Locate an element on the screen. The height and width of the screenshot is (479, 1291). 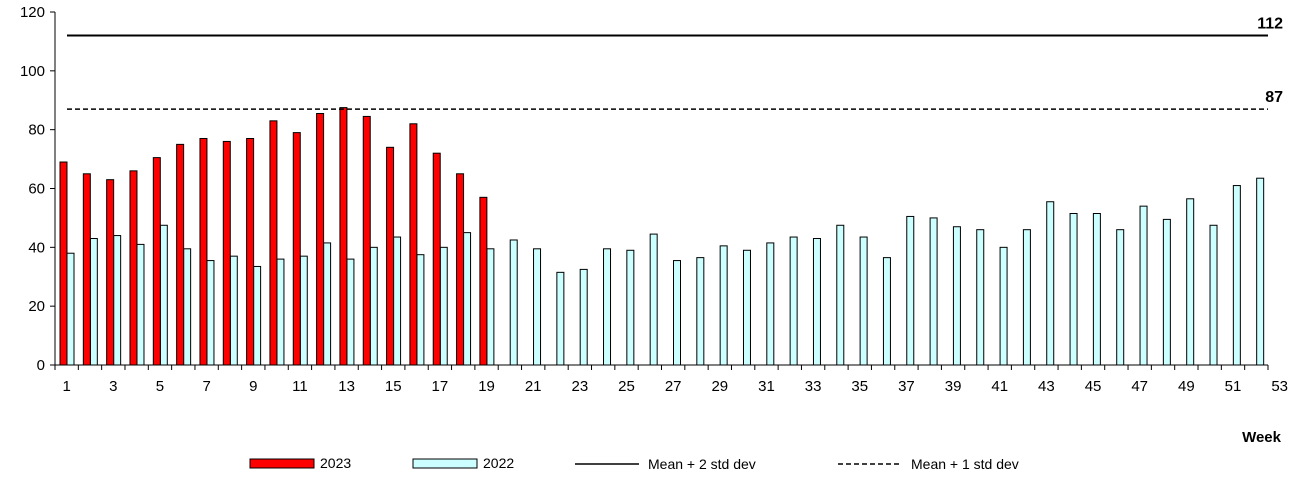
x-tick-label: 11 is located at coordinates (300, 386).